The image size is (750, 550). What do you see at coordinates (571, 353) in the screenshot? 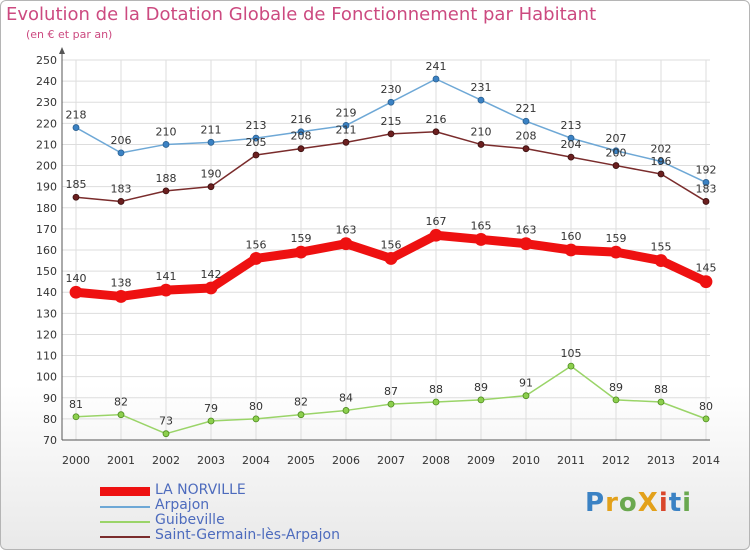
I see `data-label: 105` at bounding box center [571, 353].